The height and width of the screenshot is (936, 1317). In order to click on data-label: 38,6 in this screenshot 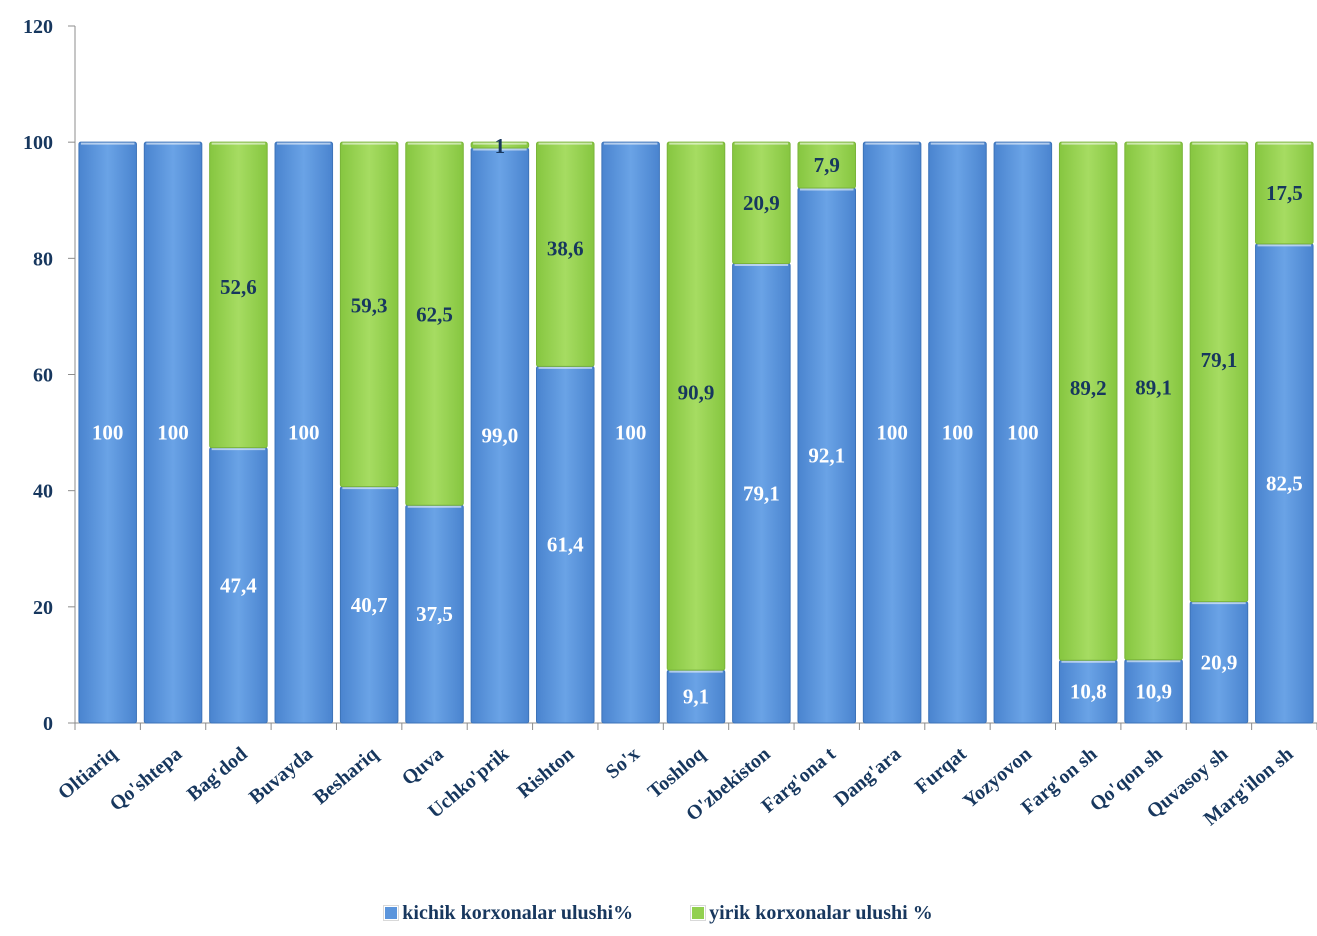, I will do `click(565, 248)`.